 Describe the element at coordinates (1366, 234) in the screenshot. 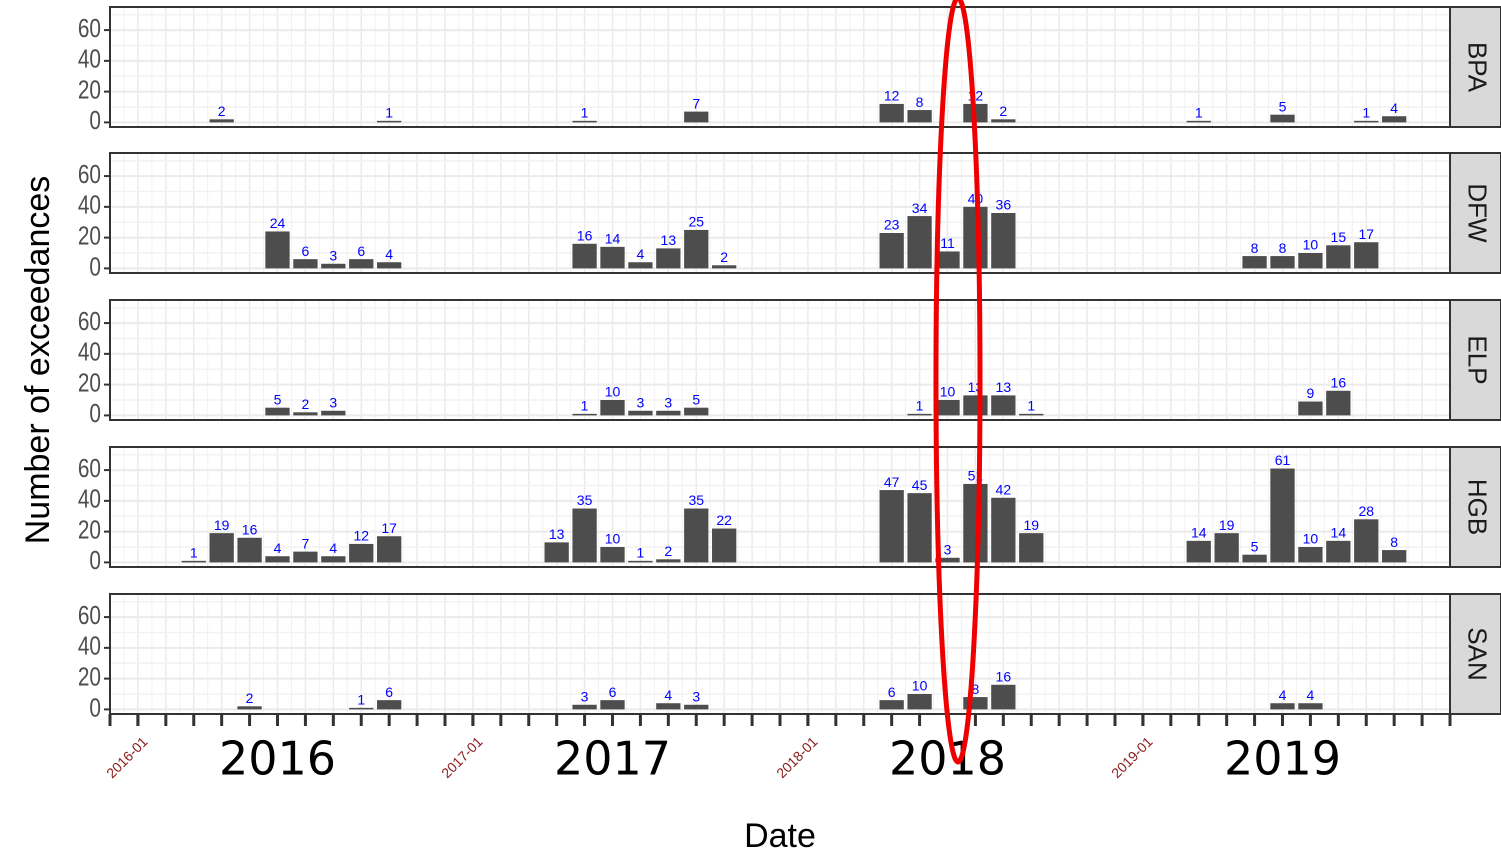

I see `value-label: 17` at that location.